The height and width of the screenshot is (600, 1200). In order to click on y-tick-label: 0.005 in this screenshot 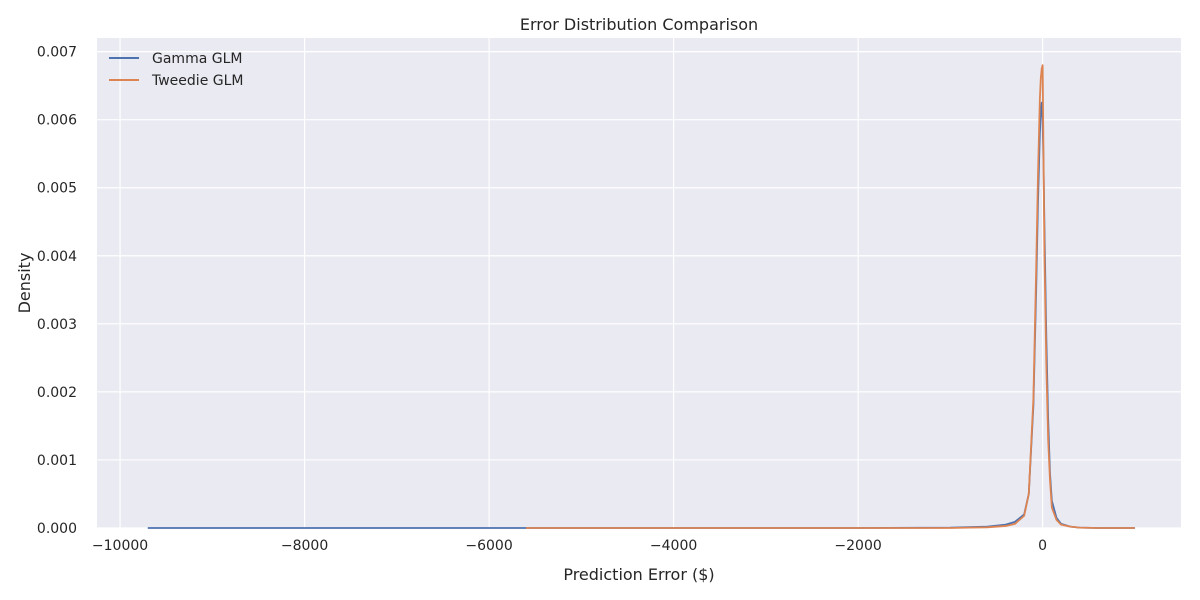, I will do `click(57, 189)`.